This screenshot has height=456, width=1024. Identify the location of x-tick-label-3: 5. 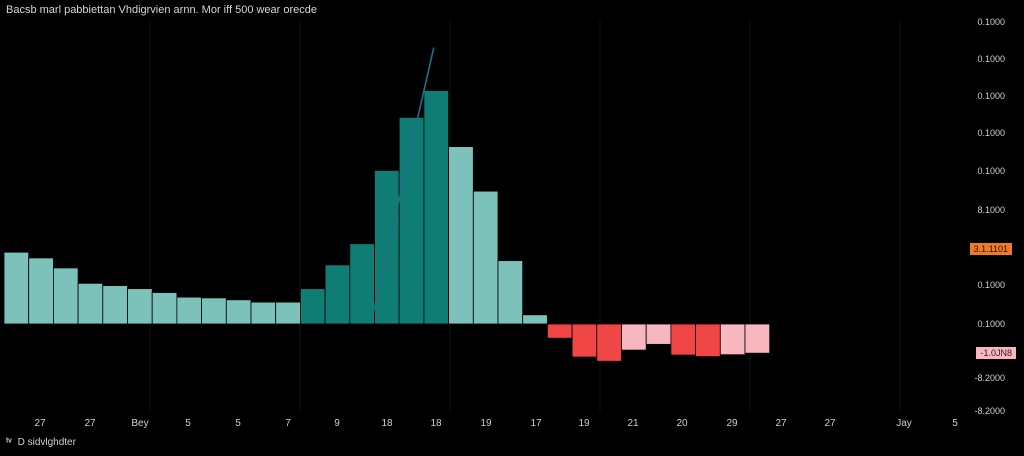
(188, 423).